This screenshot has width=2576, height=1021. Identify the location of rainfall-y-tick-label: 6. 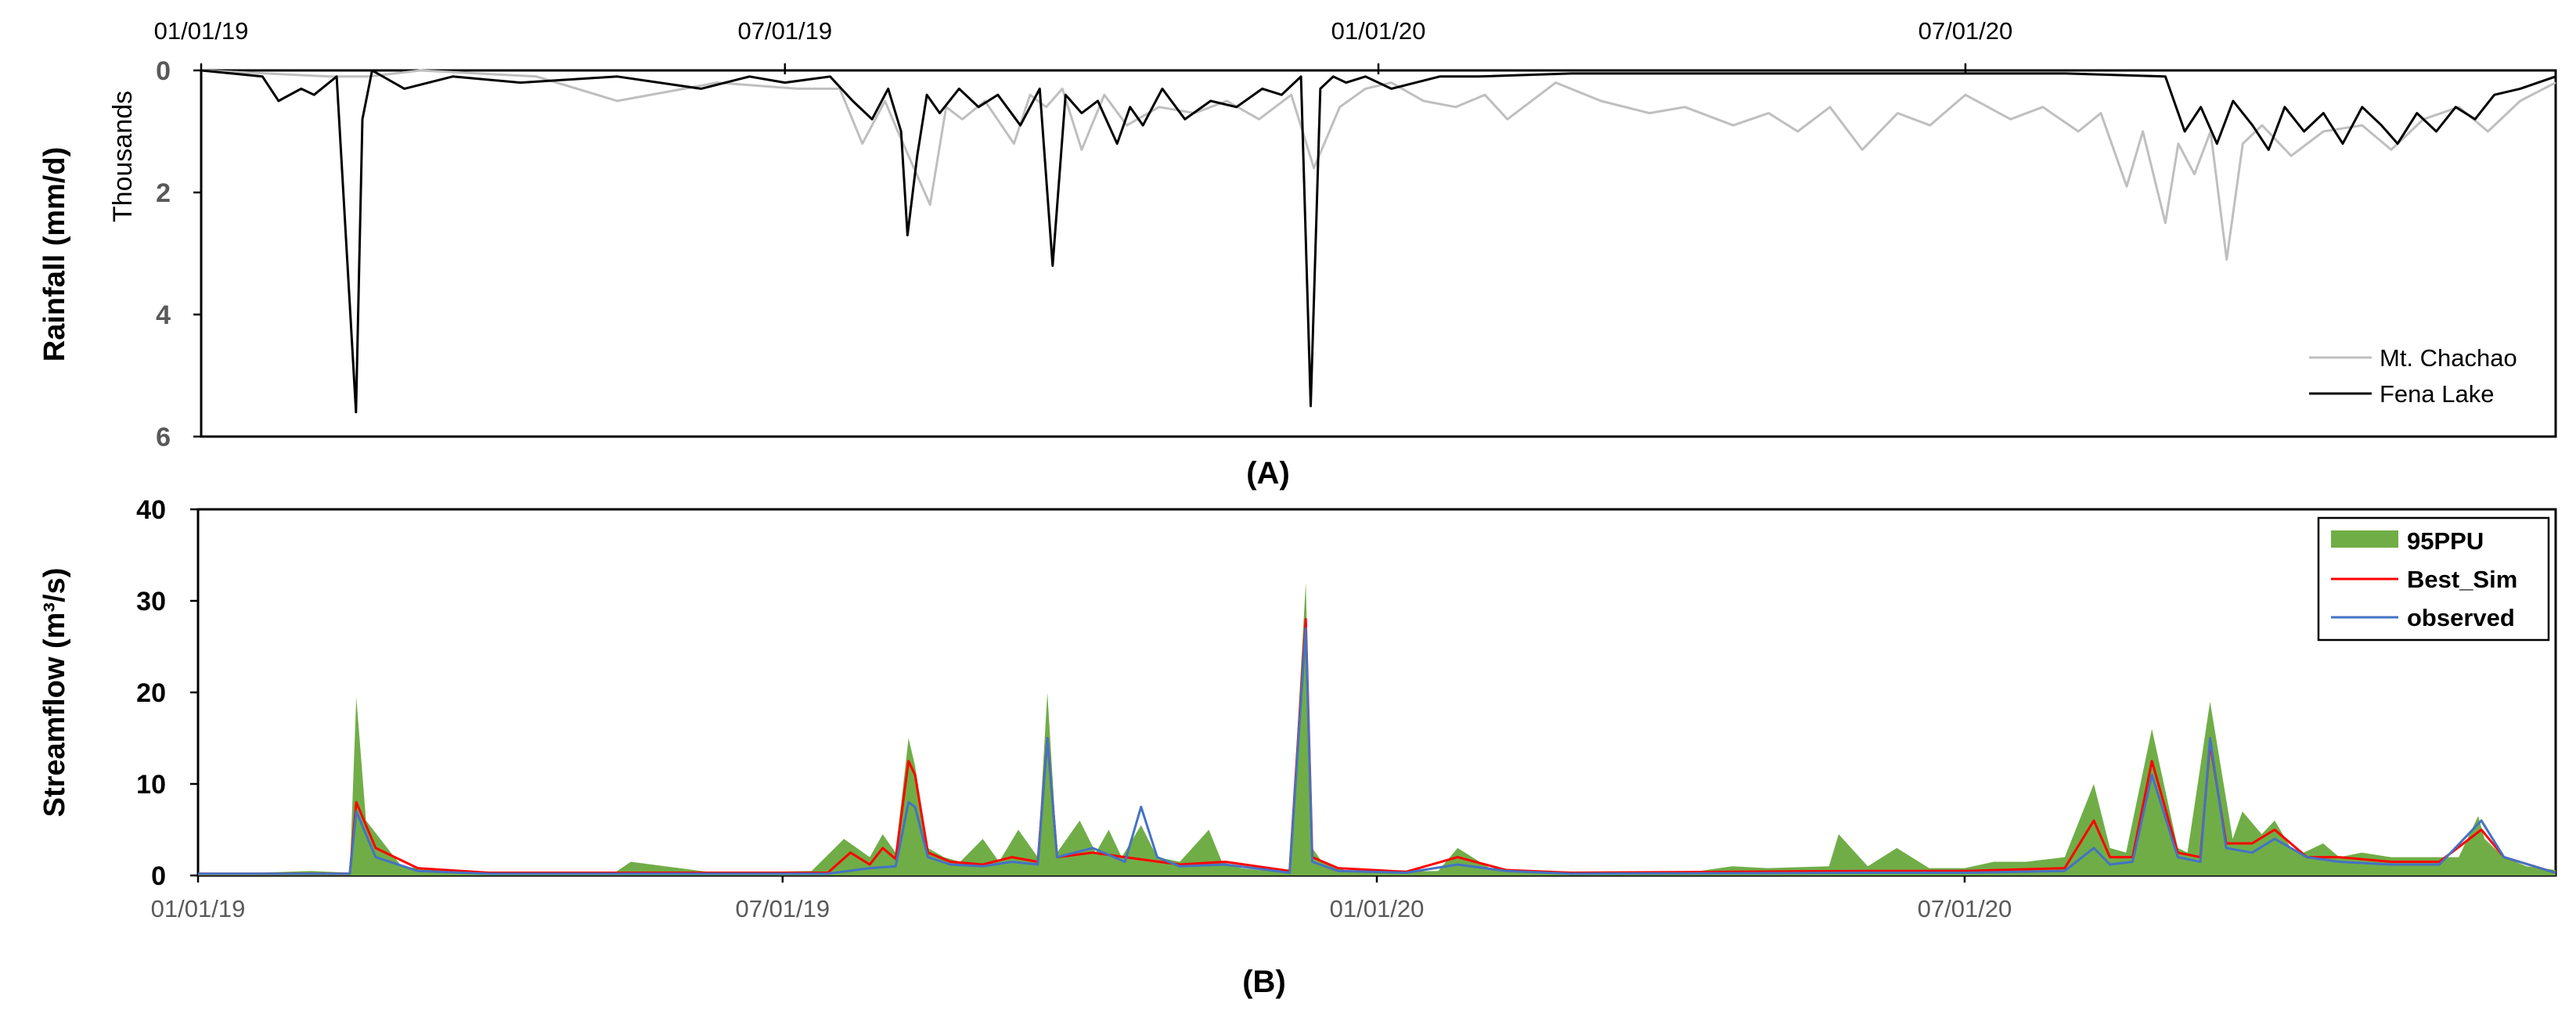
(163, 437).